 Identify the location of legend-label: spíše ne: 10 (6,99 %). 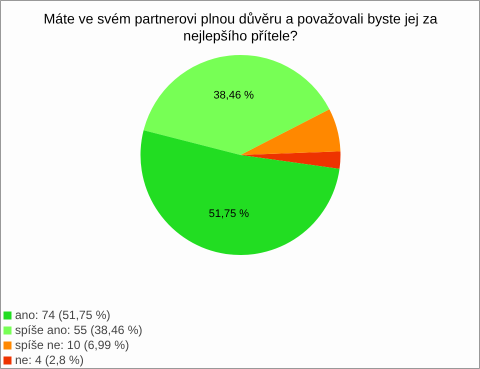
(72, 345).